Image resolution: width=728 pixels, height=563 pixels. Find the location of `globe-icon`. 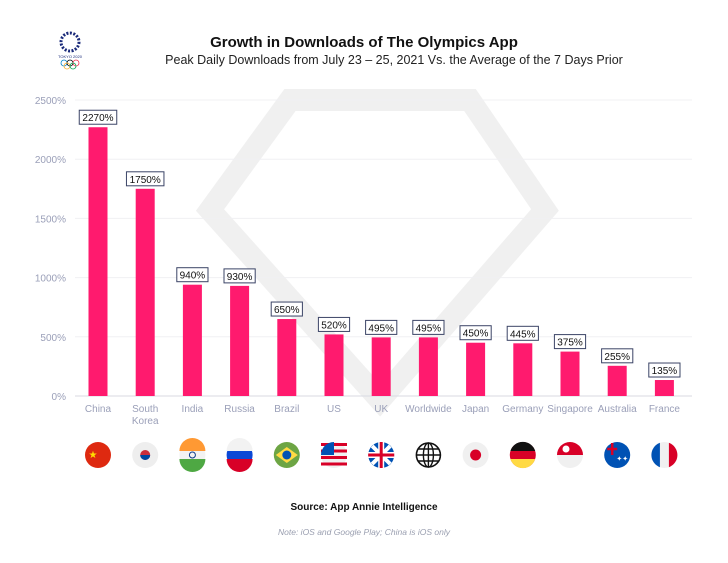

globe-icon is located at coordinates (428, 455).